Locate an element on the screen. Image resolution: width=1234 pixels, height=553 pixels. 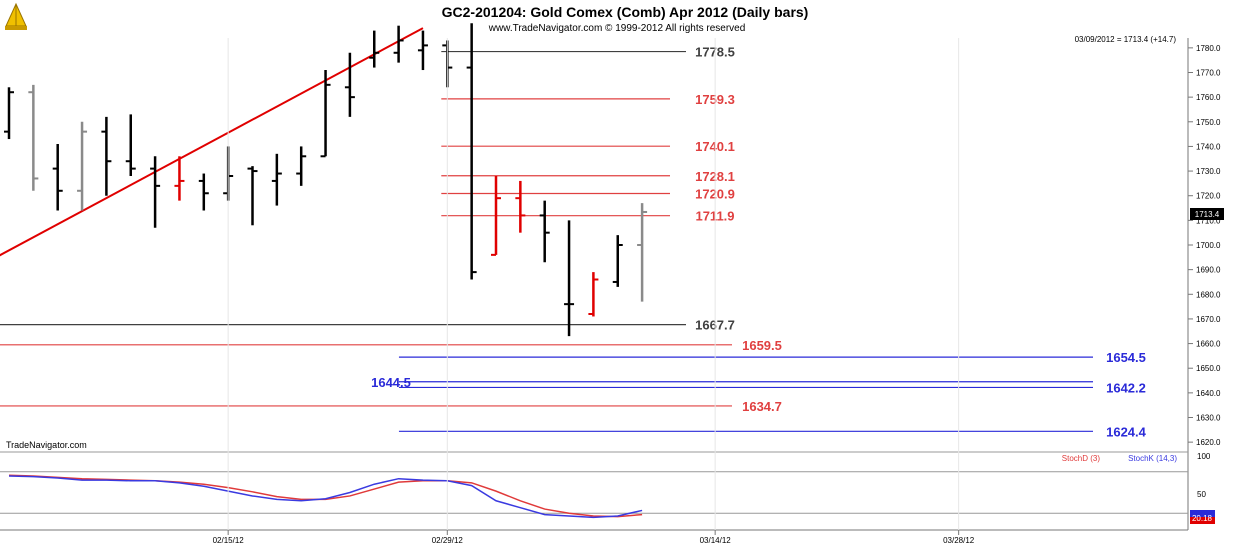
price-tick-label: 1670.0 is located at coordinates (1208, 319).